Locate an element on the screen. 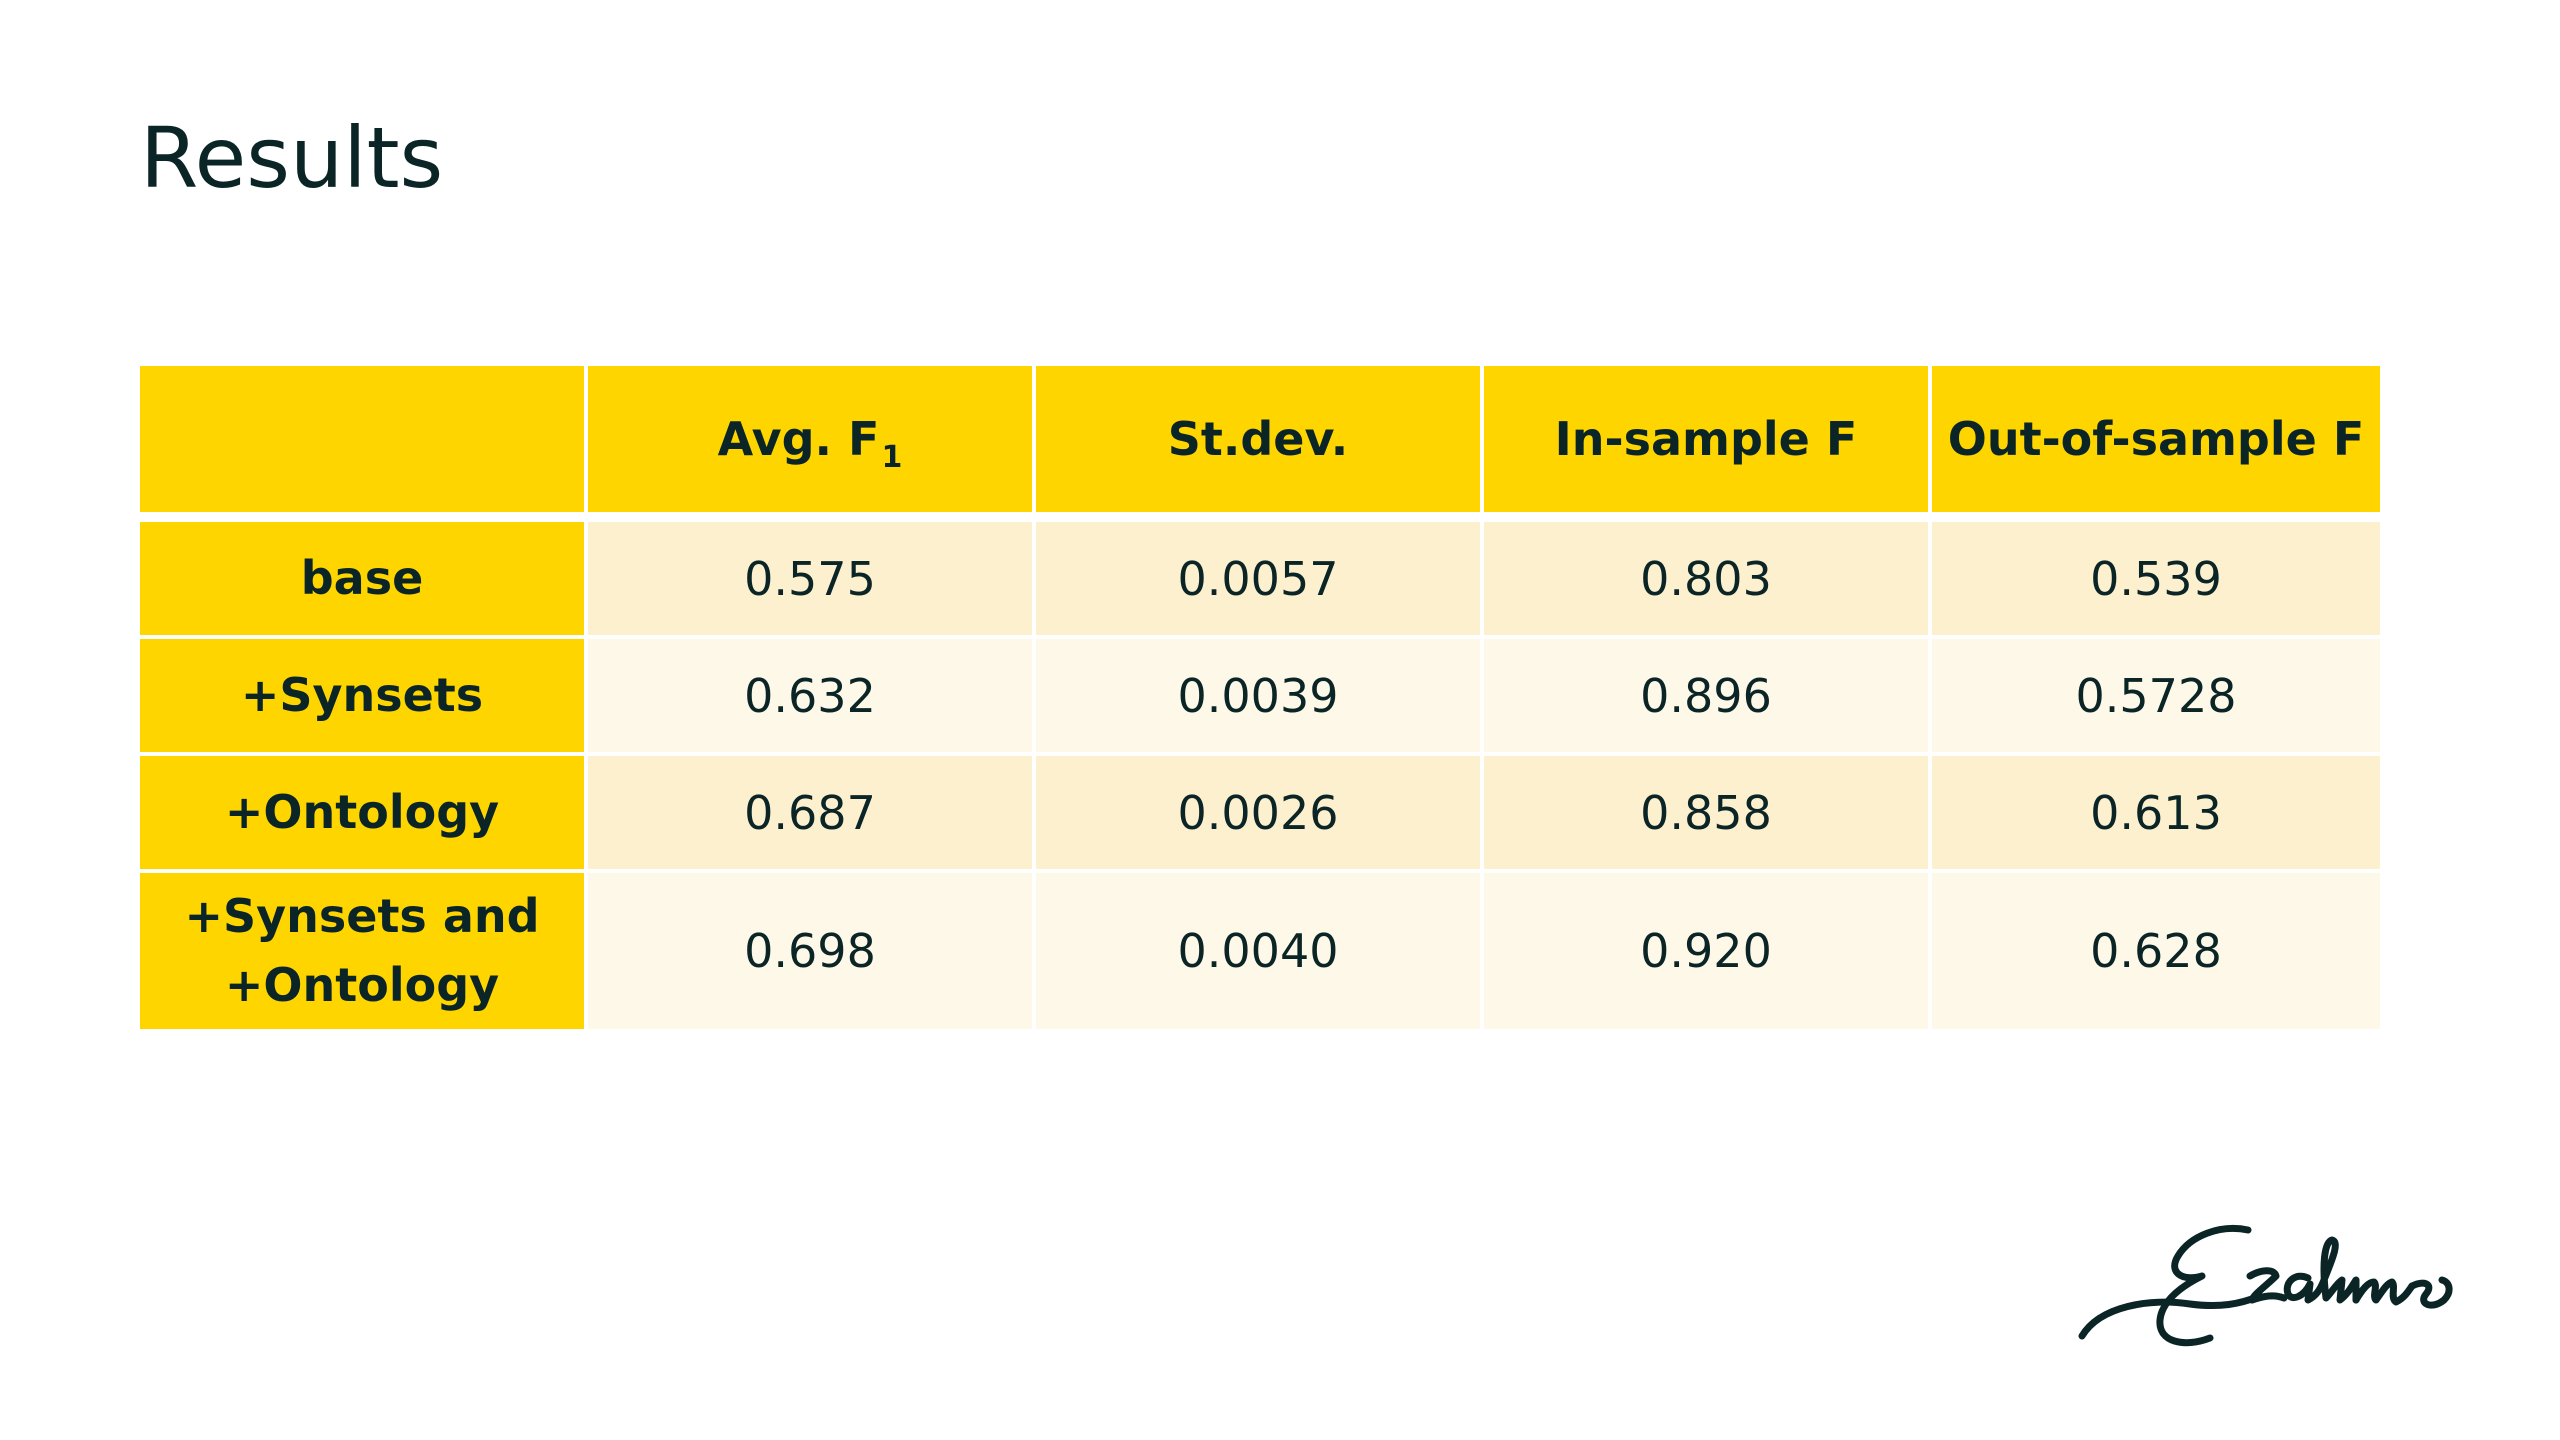  table-row: +Synsets 0.632 0.0039 0.896 0.5728 is located at coordinates (1260, 697).